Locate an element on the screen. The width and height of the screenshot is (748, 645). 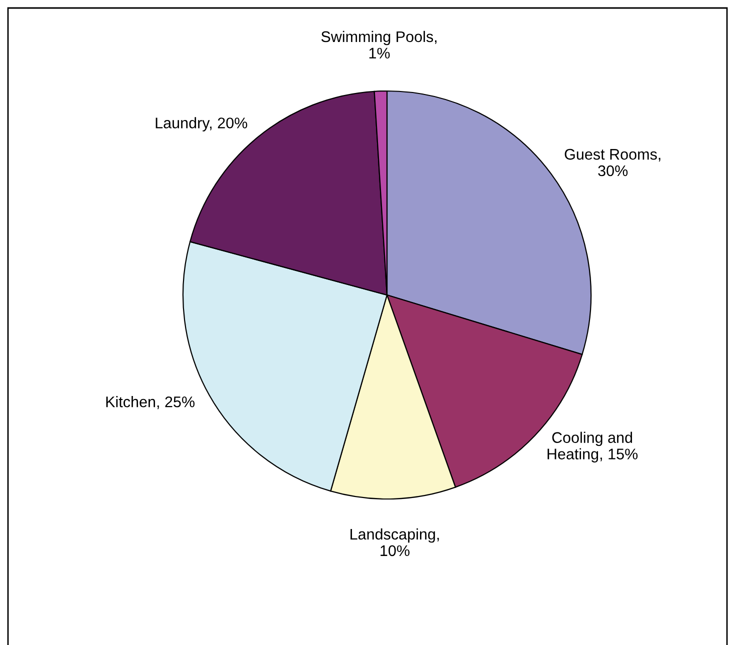
slice-label: Cooling and Heating, 15% is located at coordinates (593, 447).